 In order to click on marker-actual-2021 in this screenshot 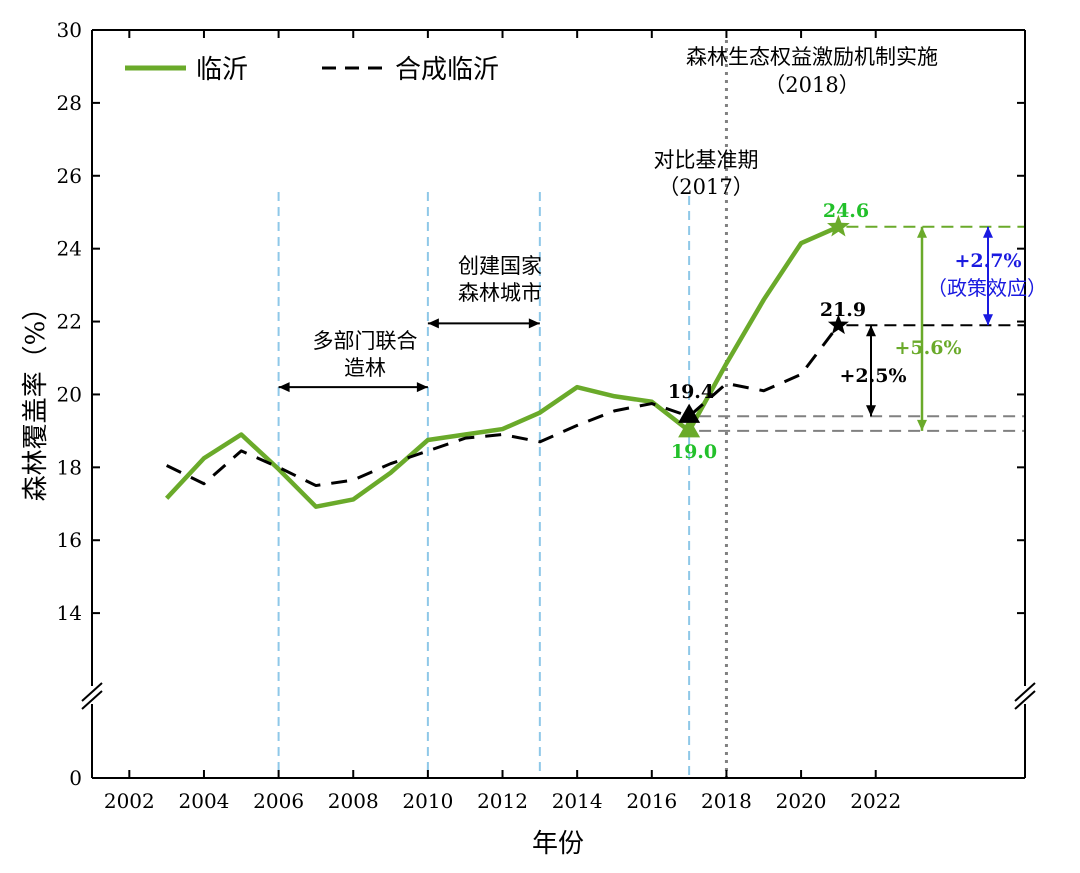, I will do `click(838, 225)`.